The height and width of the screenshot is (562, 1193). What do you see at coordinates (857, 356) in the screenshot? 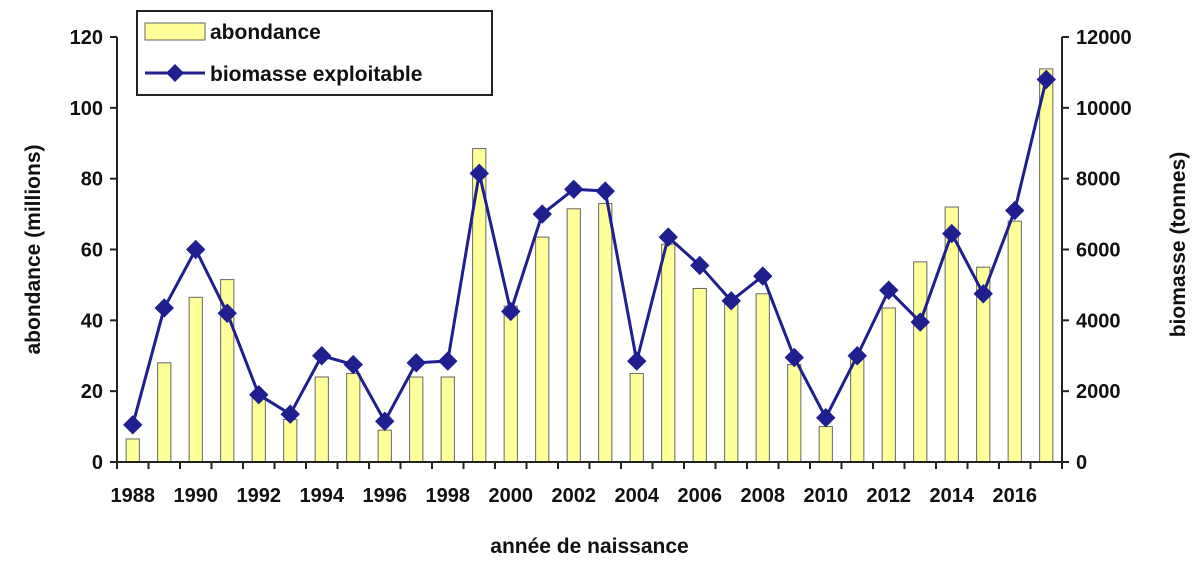
I see `biomass-point-2011` at bounding box center [857, 356].